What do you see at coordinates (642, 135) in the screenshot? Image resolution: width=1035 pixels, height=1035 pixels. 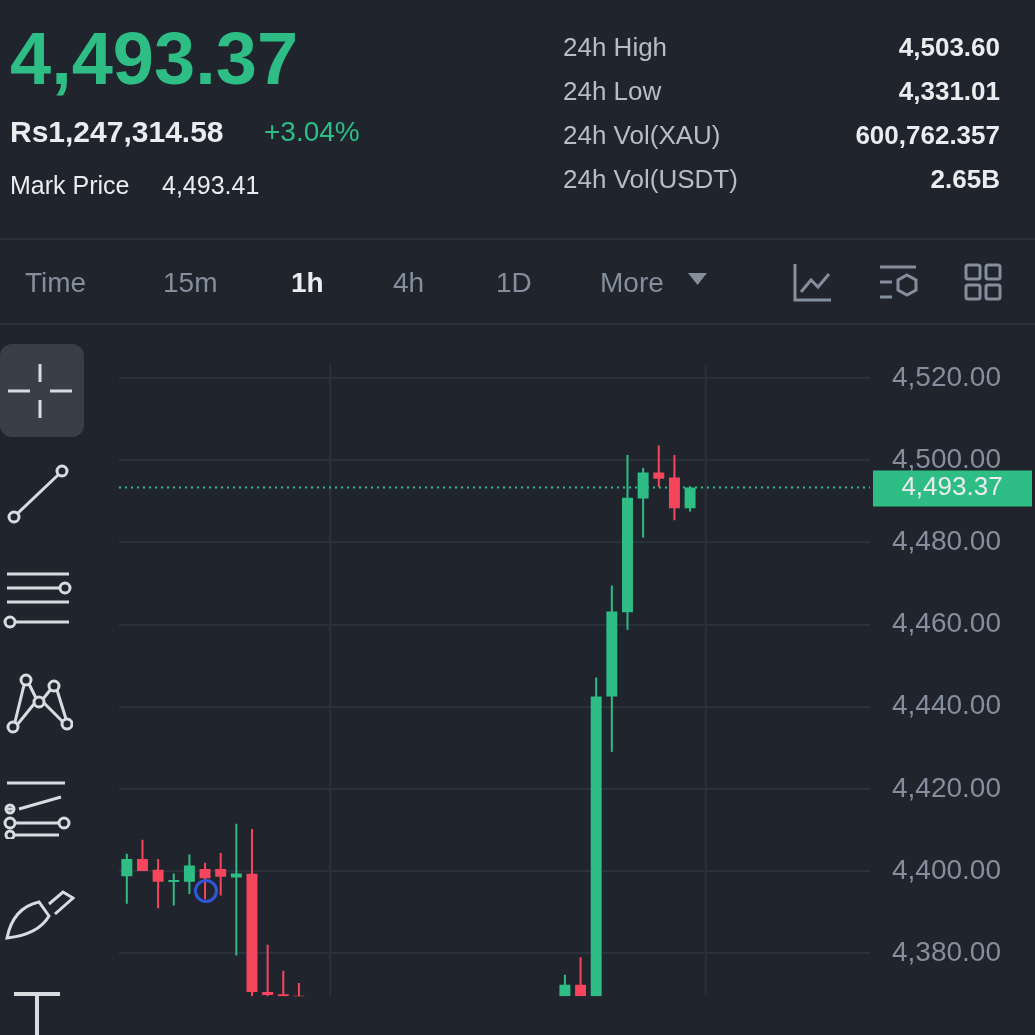 I see `text: 24h Vol(XAU)` at bounding box center [642, 135].